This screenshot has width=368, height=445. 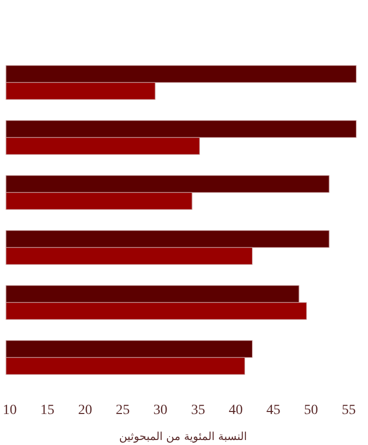 What do you see at coordinates (160, 410) in the screenshot?
I see `x-tick-label: 30` at bounding box center [160, 410].